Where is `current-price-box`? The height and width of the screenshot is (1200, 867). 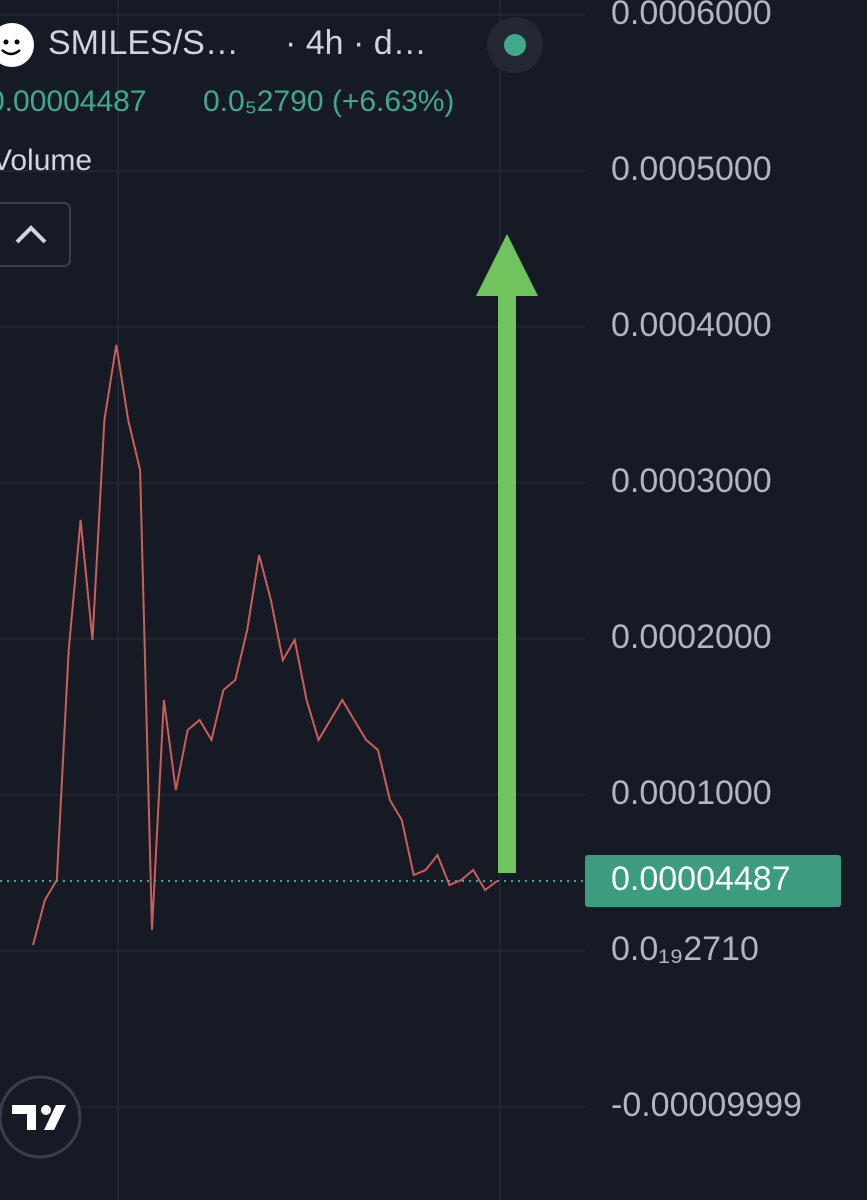
current-price-box is located at coordinates (713, 881).